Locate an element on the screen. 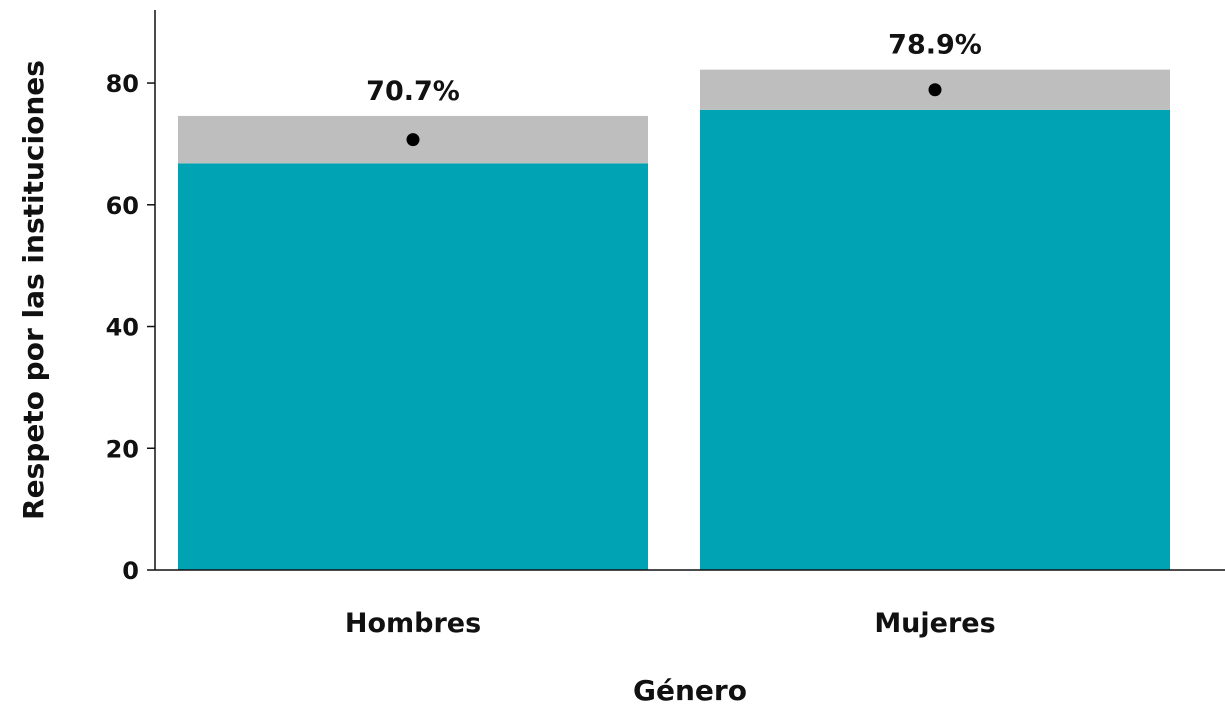 This screenshot has width=1225, height=708. y-tick-label-0: 0 is located at coordinates (130, 571).